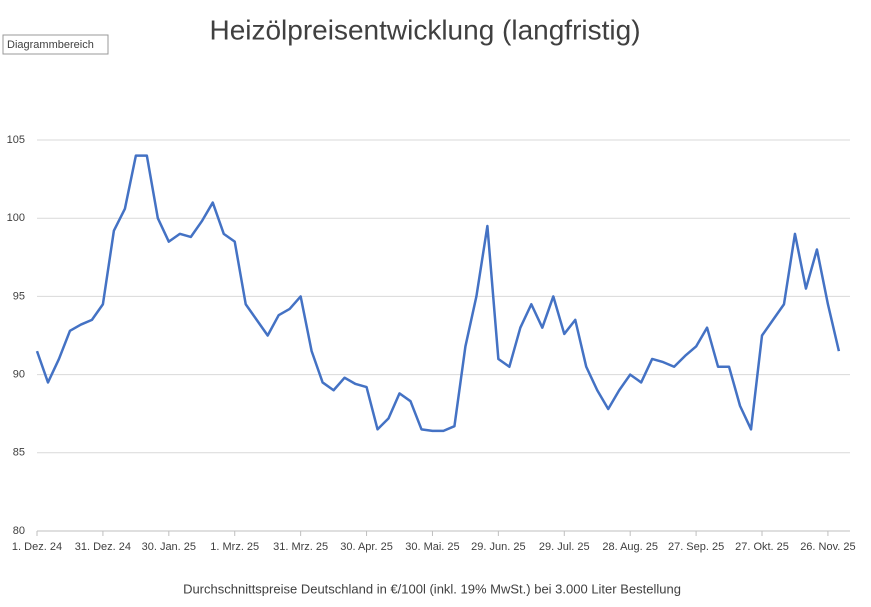  Describe the element at coordinates (19, 531) in the screenshot. I see `y-tick-label: 80` at that location.